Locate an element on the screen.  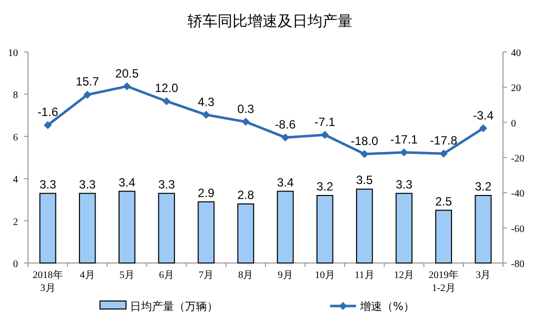
x-tick-label: 5月 is located at coordinates (126, 275).